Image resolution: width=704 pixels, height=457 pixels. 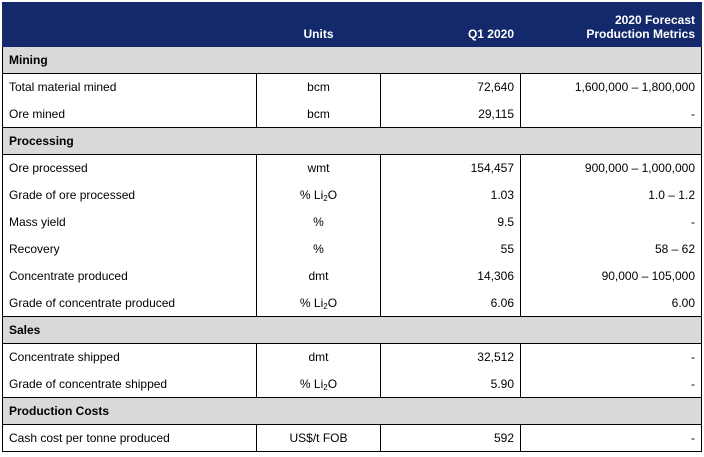 I want to click on section-header-row: Processing, so click(x=352, y=141).